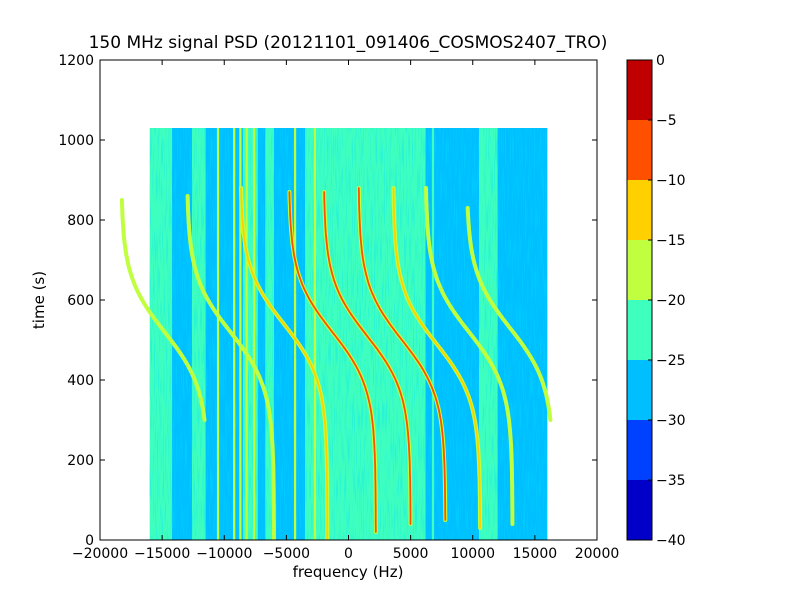 Image resolution: width=800 pixels, height=600 pixels. What do you see at coordinates (671, 541) in the screenshot?
I see `colorbar-tick-label: −40` at bounding box center [671, 541].